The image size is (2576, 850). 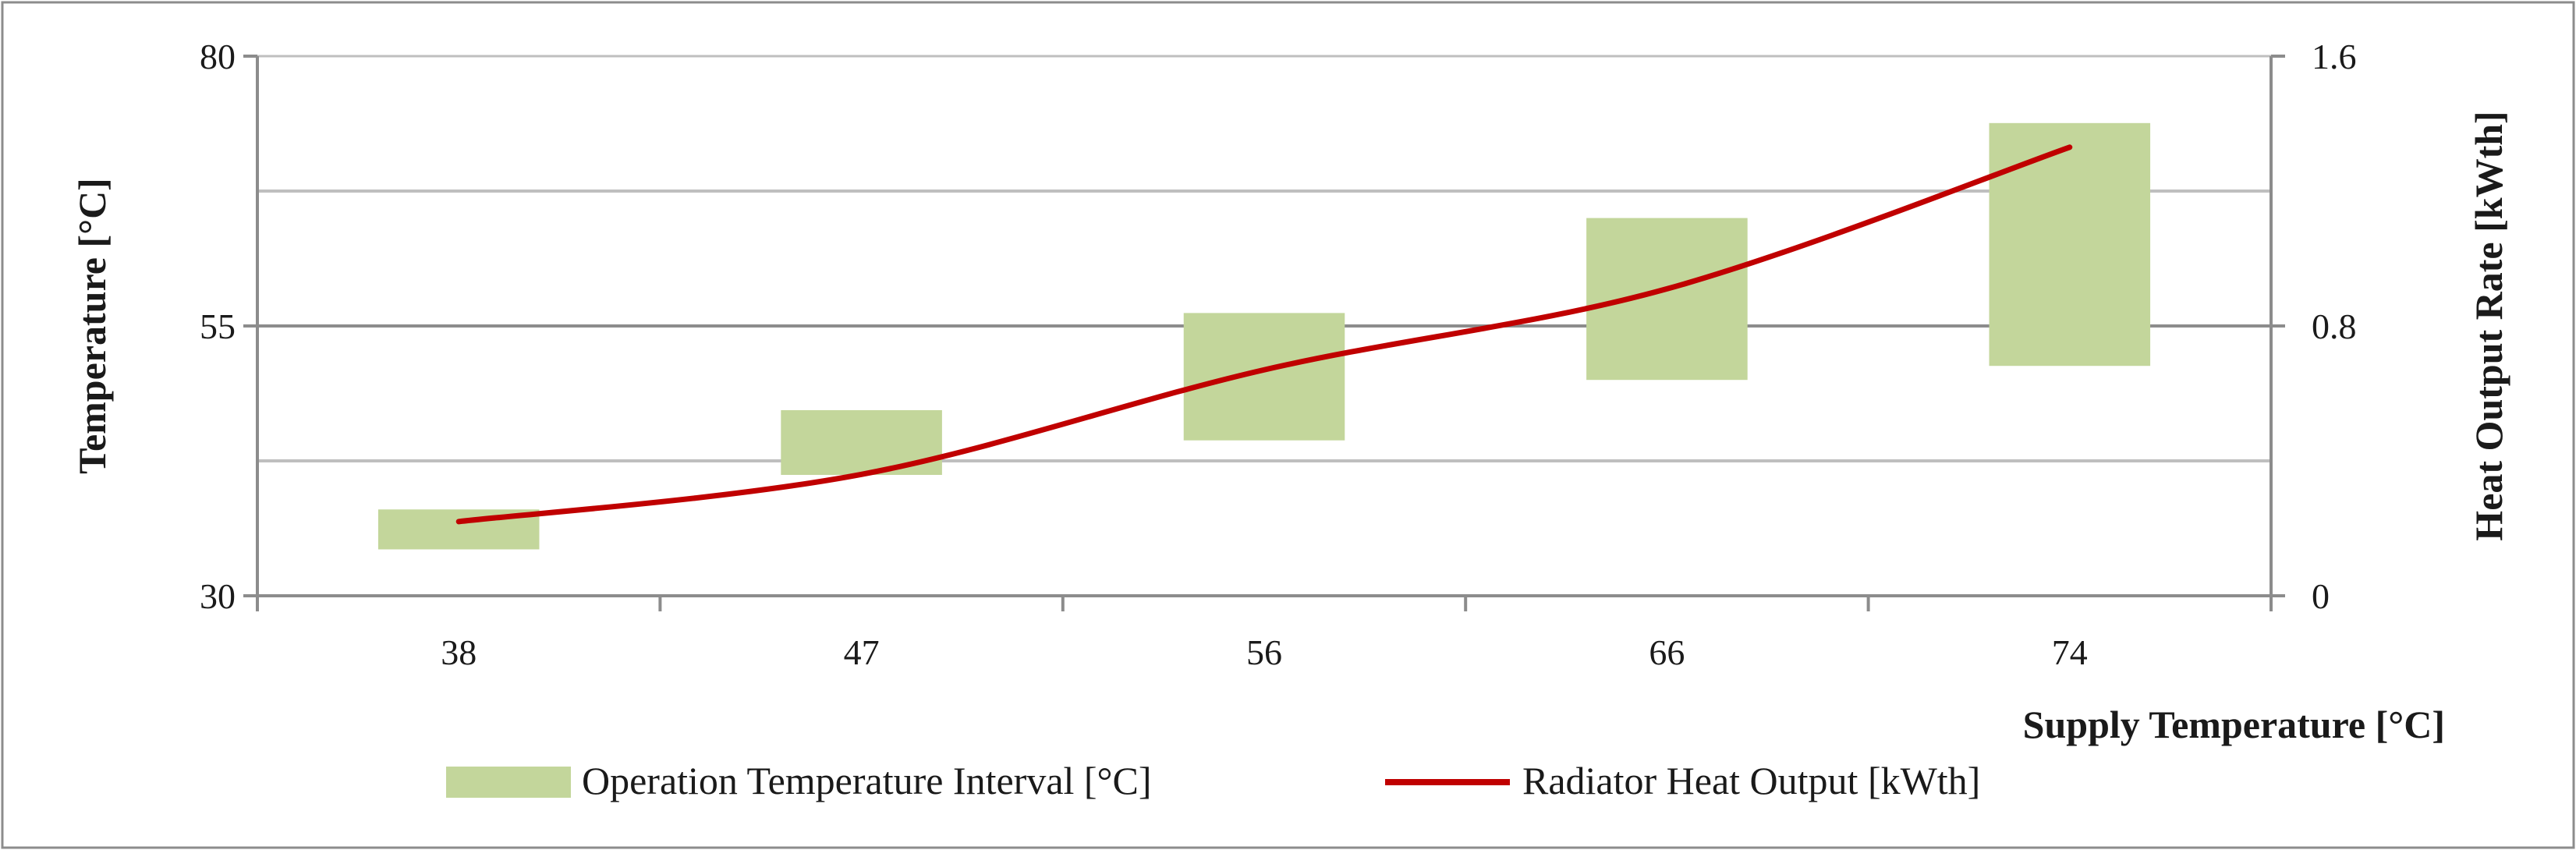 What do you see at coordinates (1751, 781) in the screenshot?
I see `legend-label-heat-output: Radiator Heat Output [kWth]` at bounding box center [1751, 781].